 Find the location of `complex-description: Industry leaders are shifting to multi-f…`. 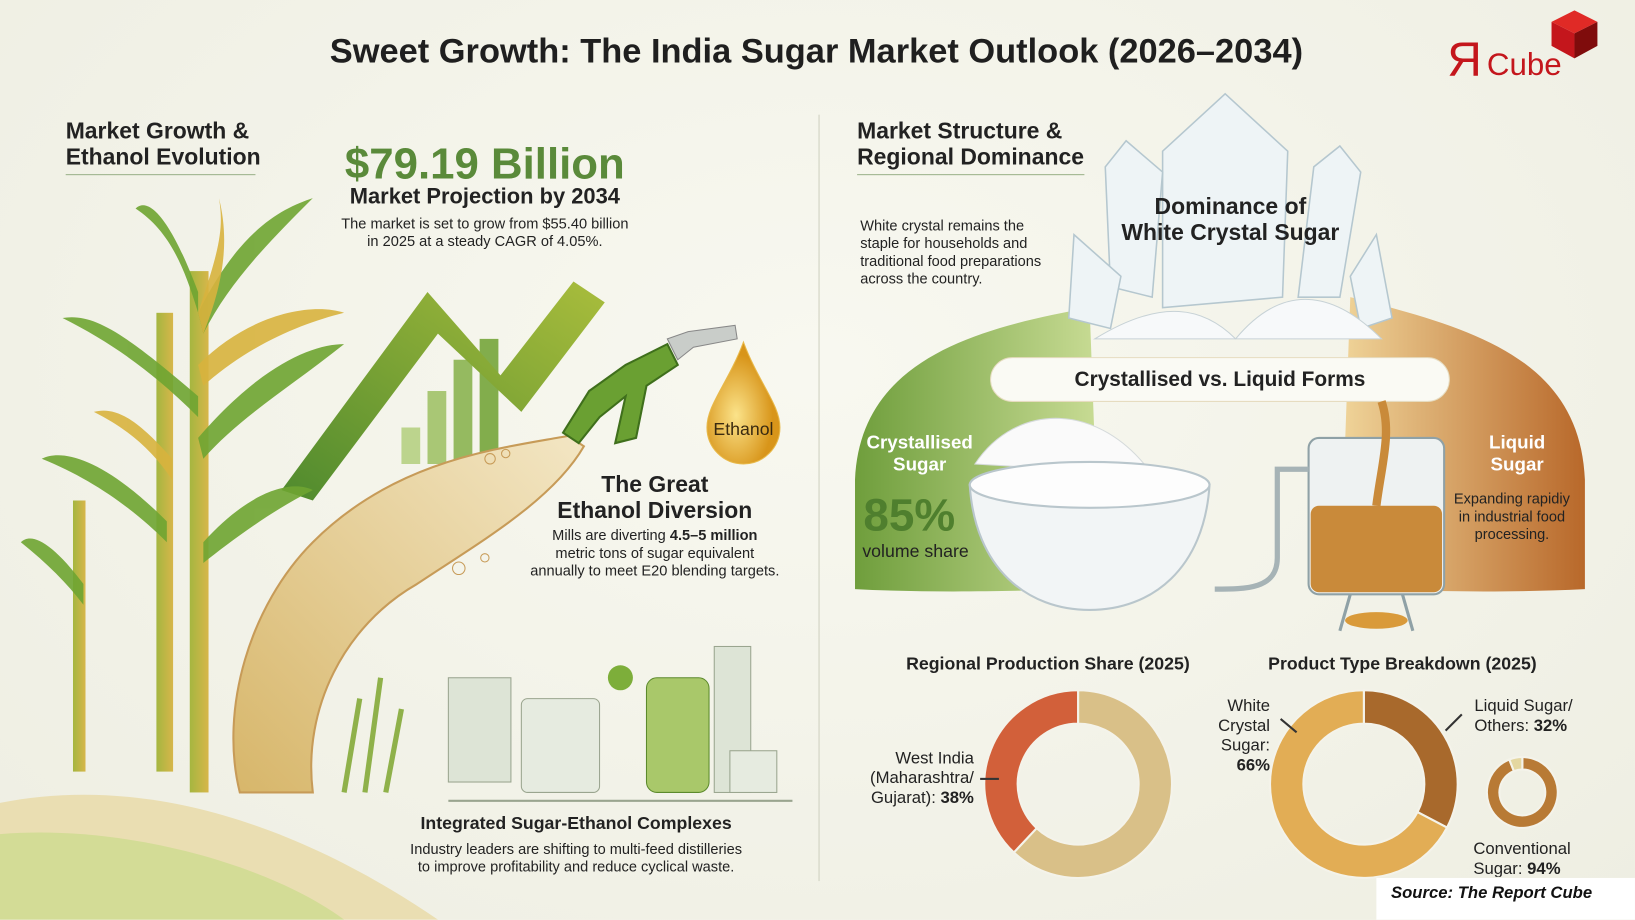

complex-description: Industry leaders are shifting to multi-f… is located at coordinates (576, 857).